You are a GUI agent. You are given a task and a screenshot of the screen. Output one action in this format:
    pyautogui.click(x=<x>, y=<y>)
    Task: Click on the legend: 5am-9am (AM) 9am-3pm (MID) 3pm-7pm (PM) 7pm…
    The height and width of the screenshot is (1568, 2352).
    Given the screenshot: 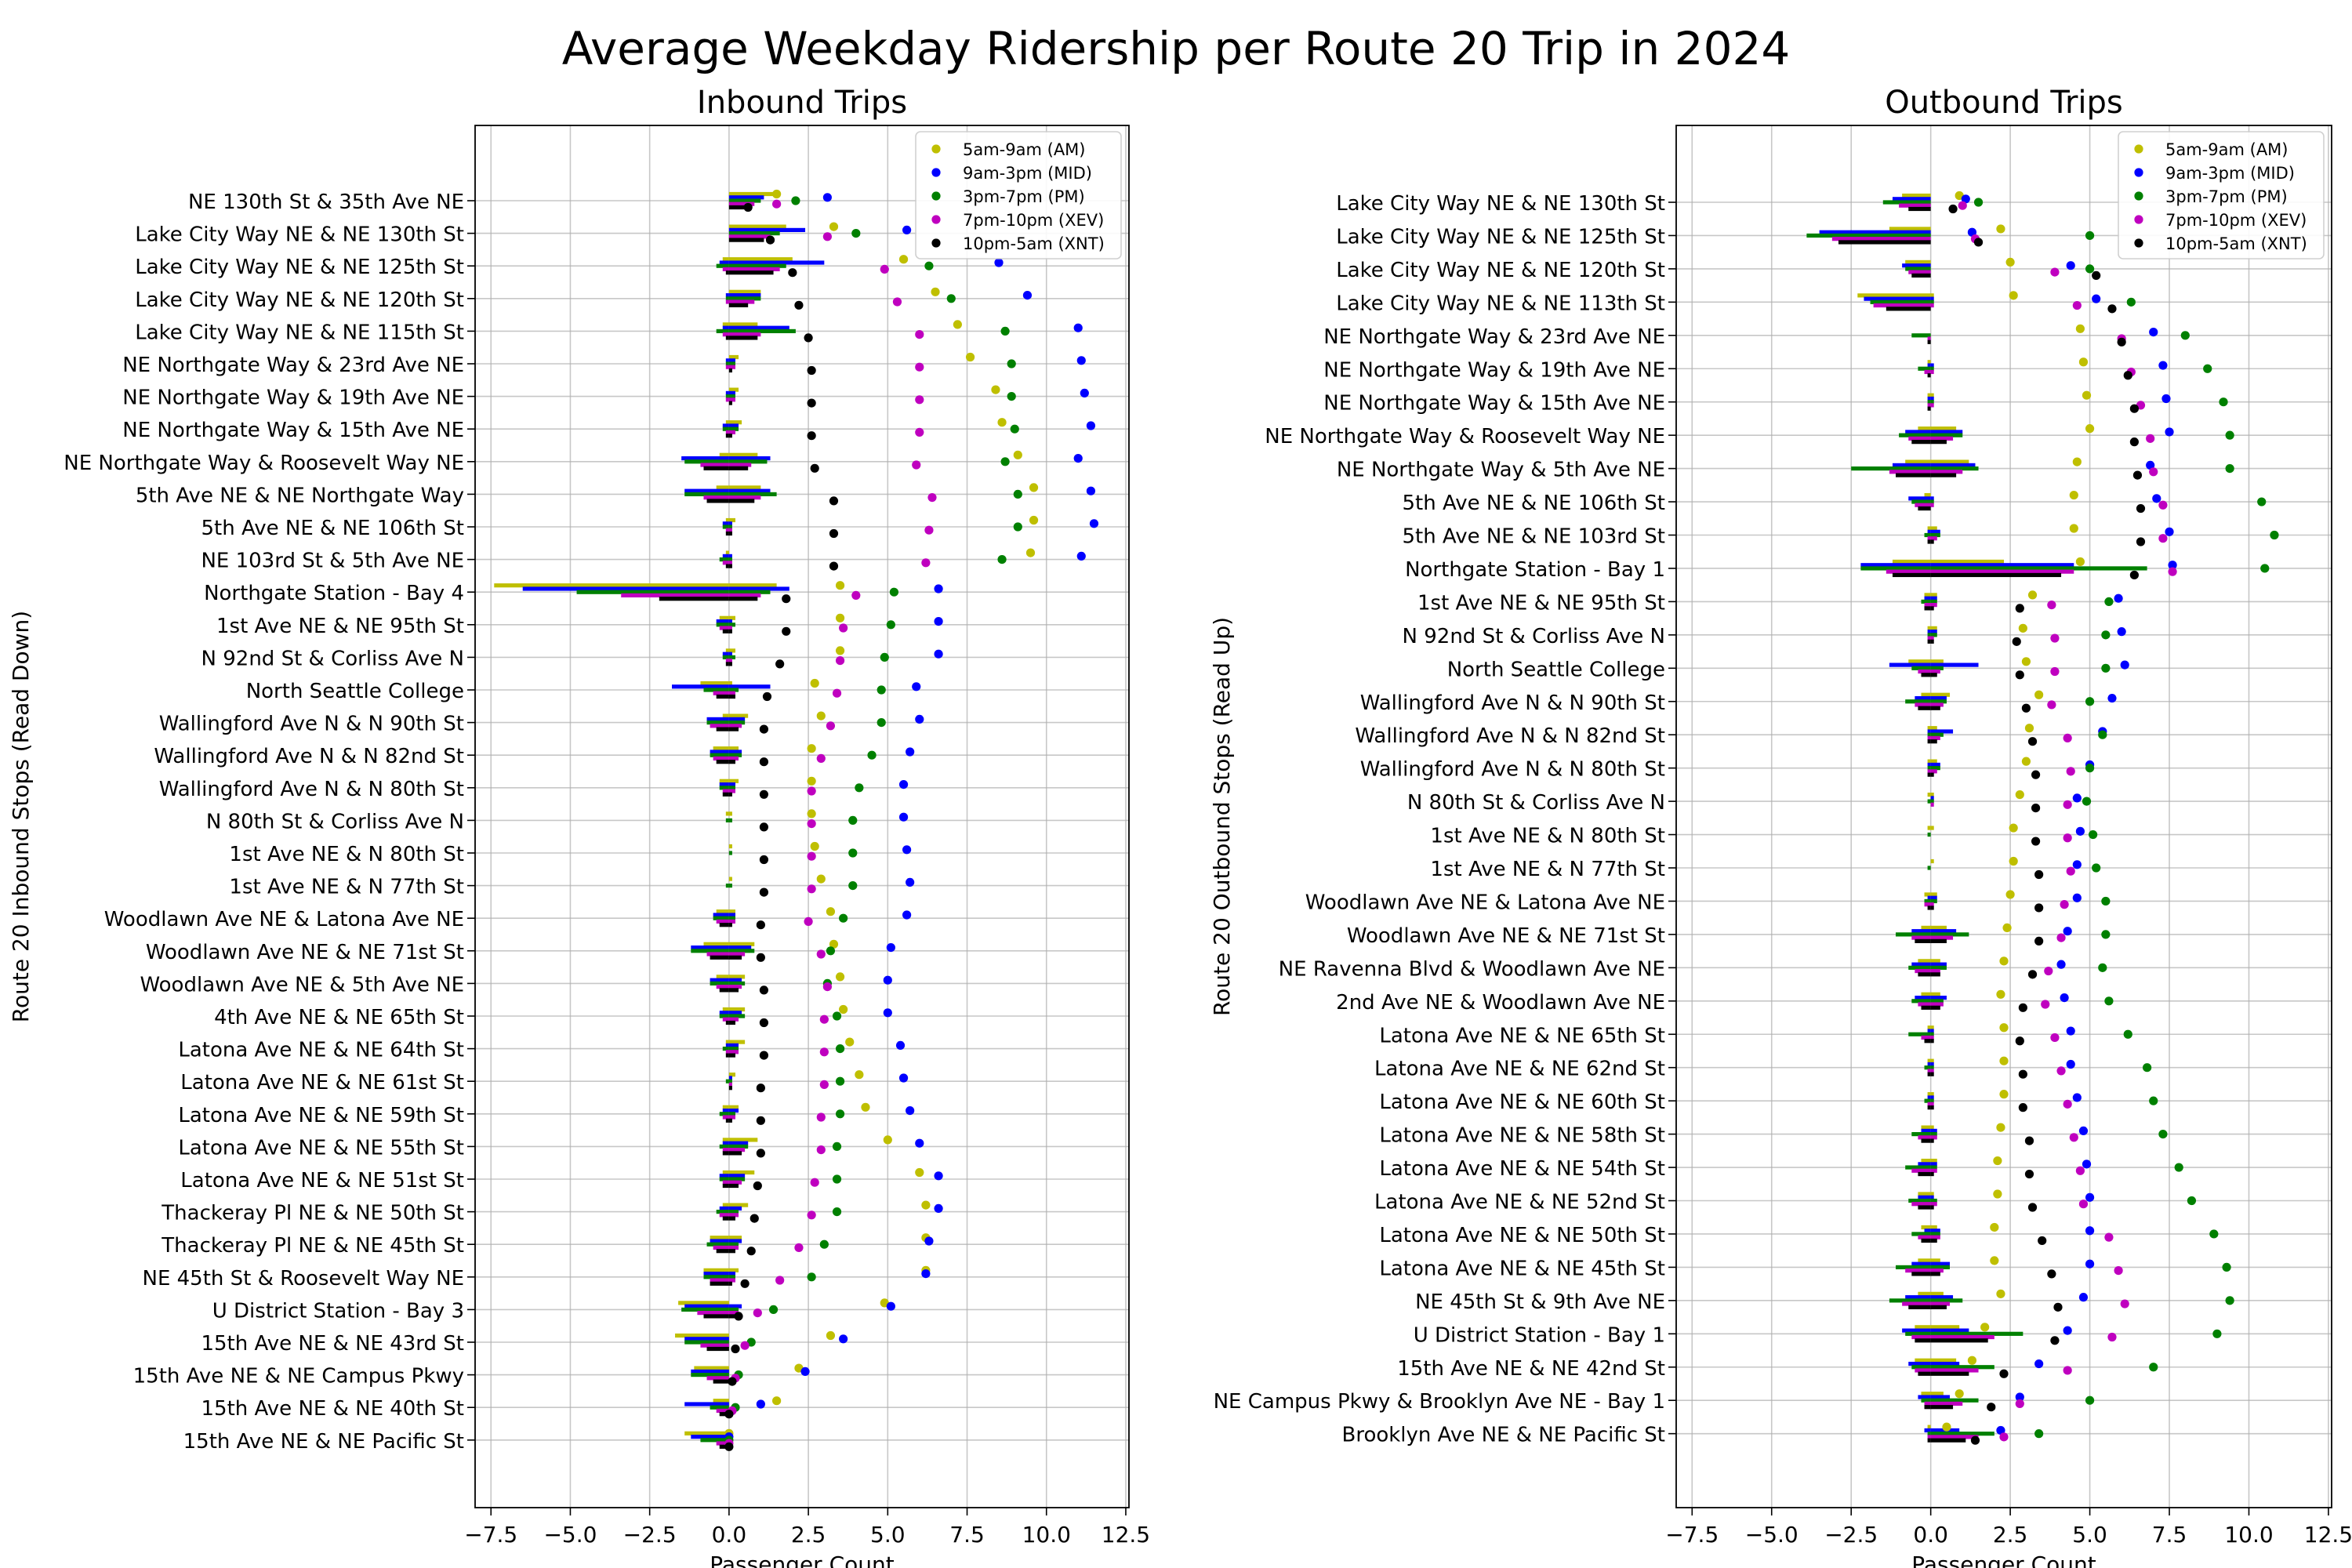 What is the action you would take?
    pyautogui.click(x=1019, y=195)
    